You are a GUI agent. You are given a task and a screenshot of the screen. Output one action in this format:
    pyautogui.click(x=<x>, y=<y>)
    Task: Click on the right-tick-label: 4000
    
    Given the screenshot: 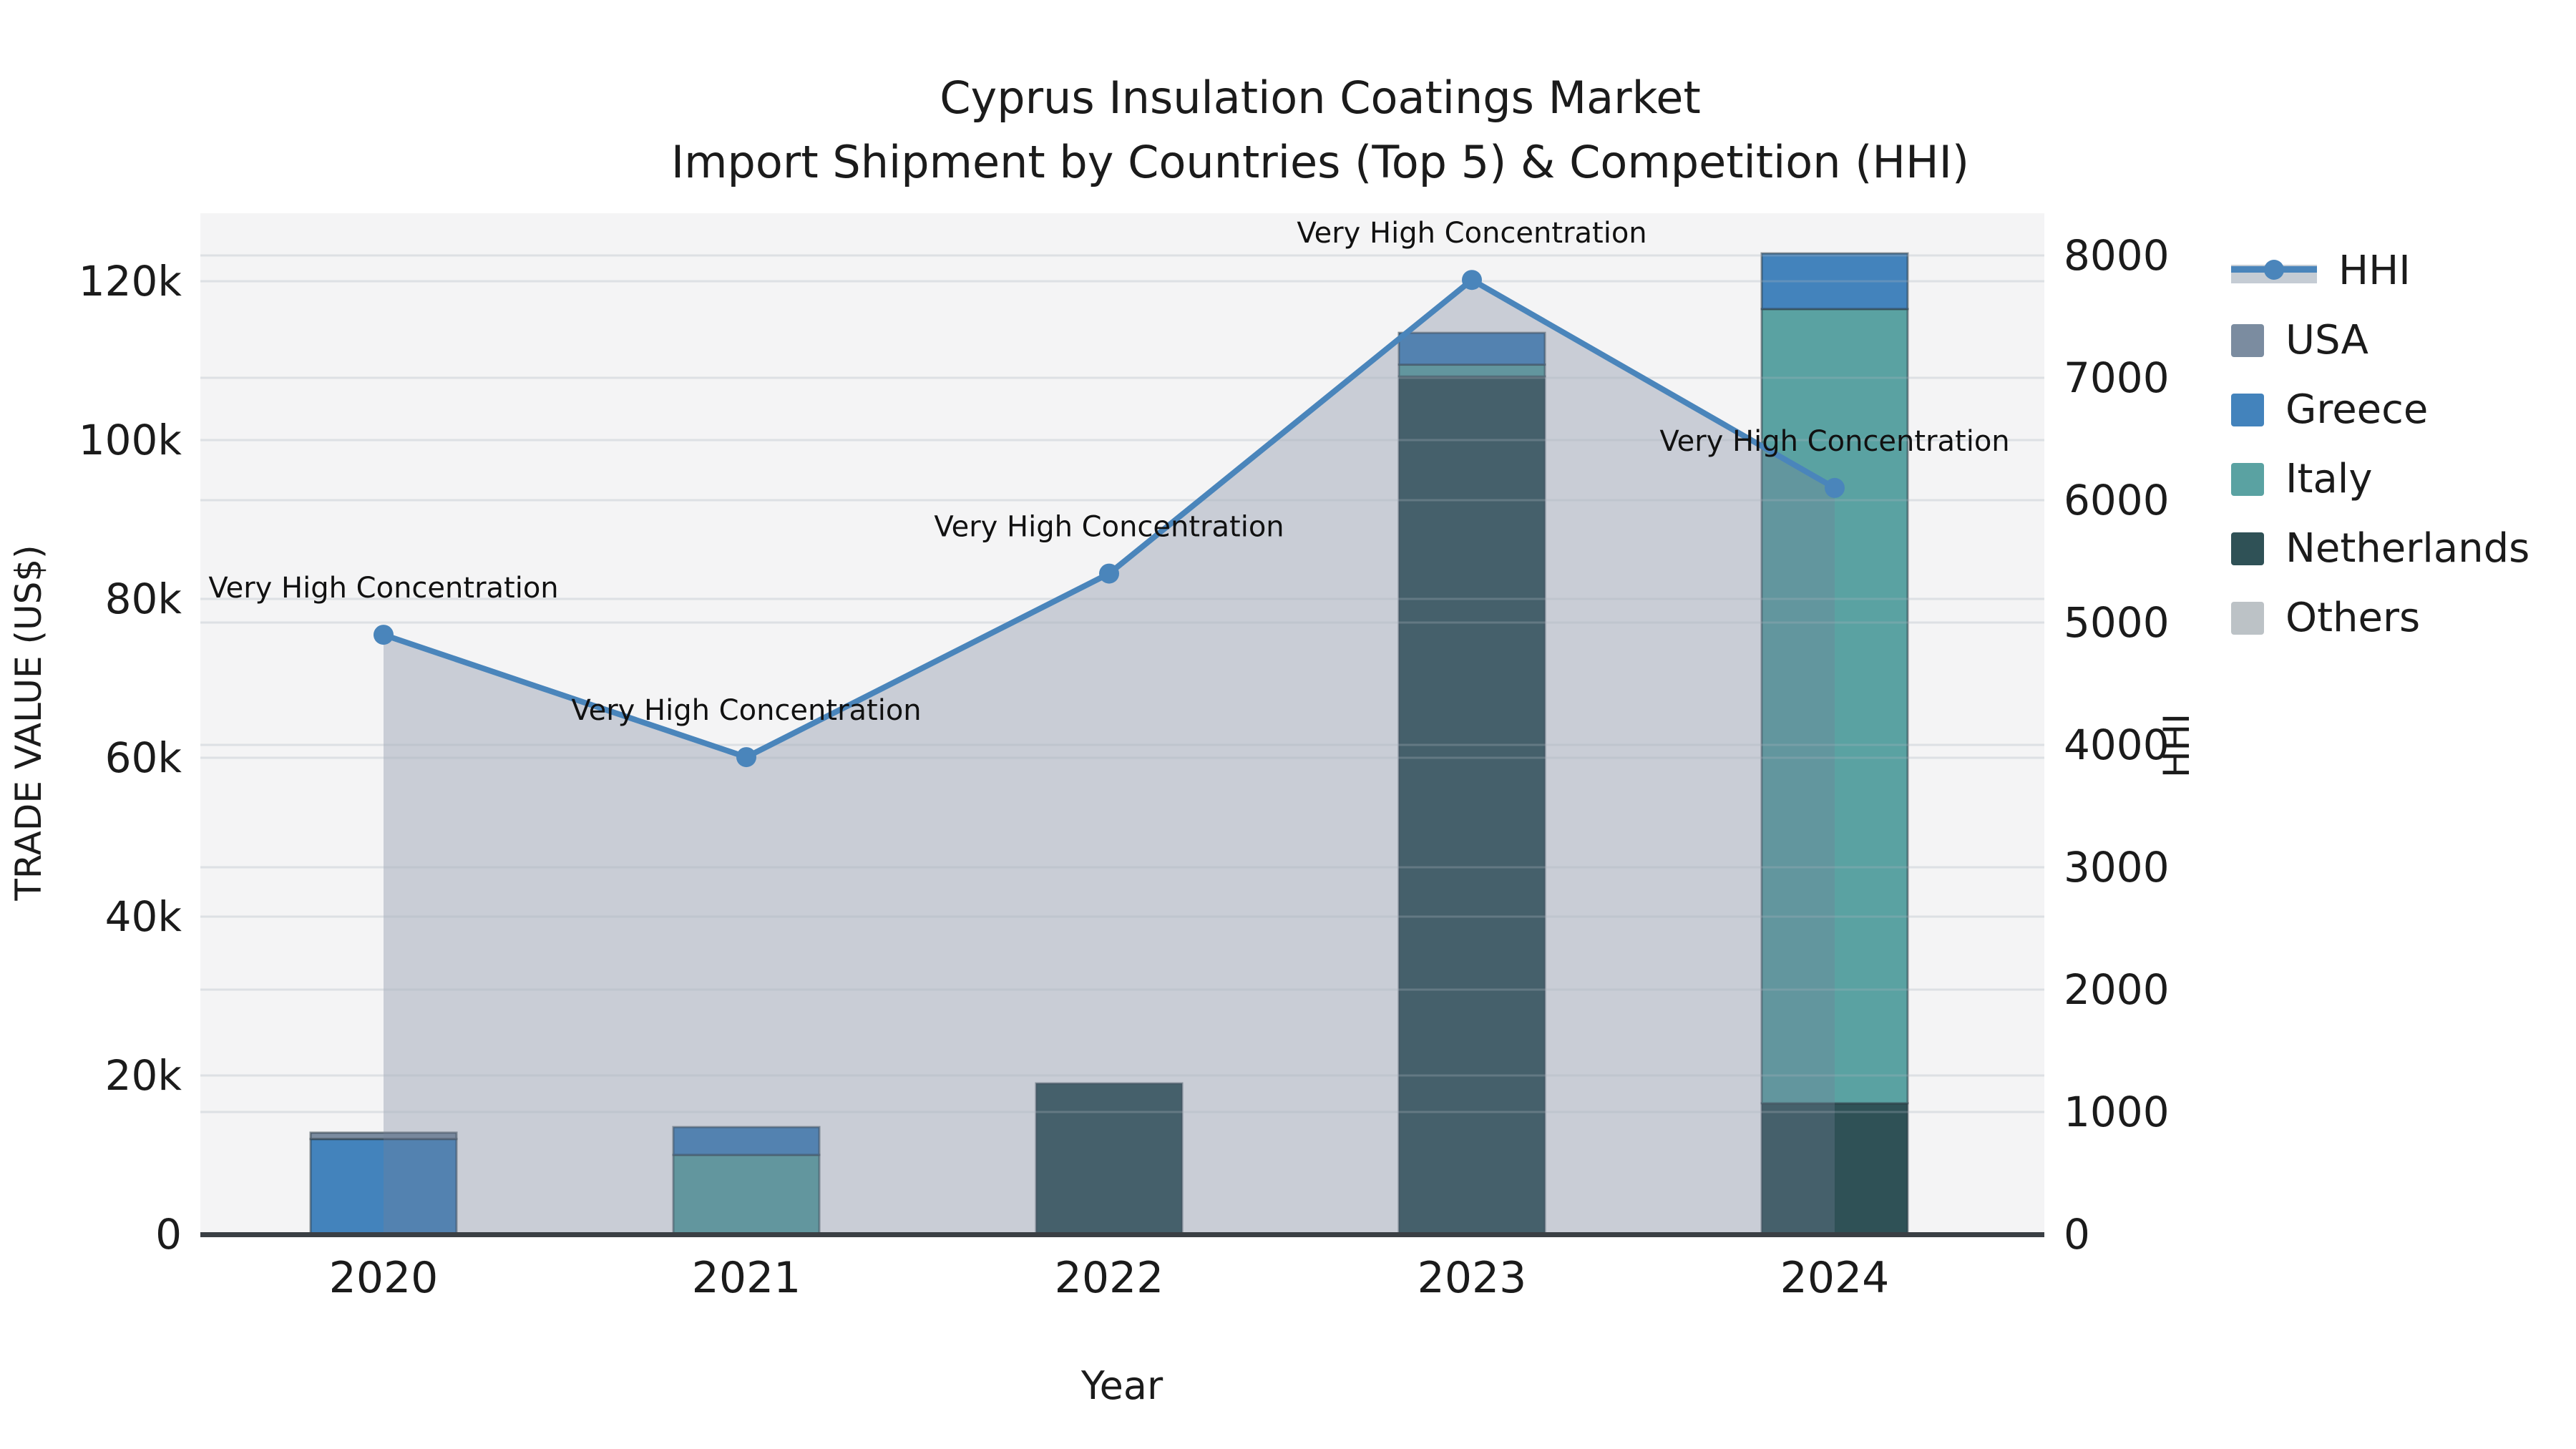 What is the action you would take?
    pyautogui.click(x=2117, y=745)
    